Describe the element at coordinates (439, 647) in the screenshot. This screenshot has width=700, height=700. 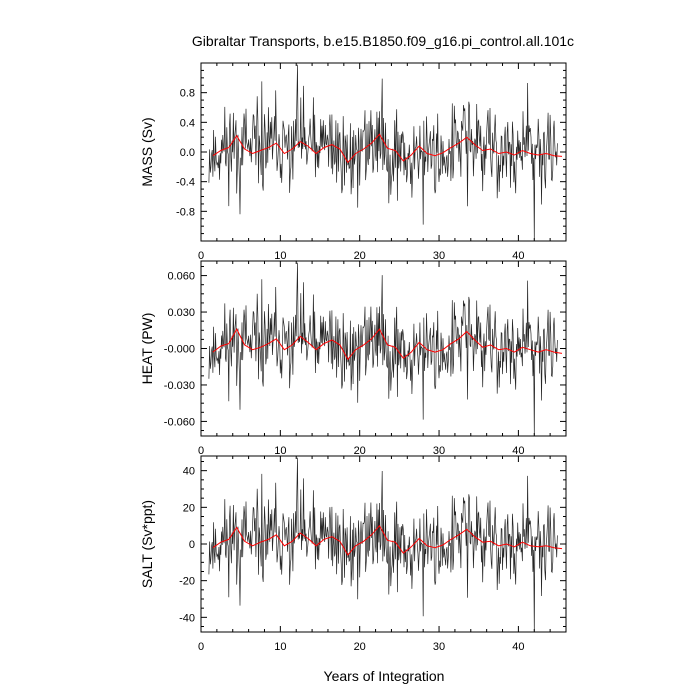
I see `salt-x-tick-label: 30` at that location.